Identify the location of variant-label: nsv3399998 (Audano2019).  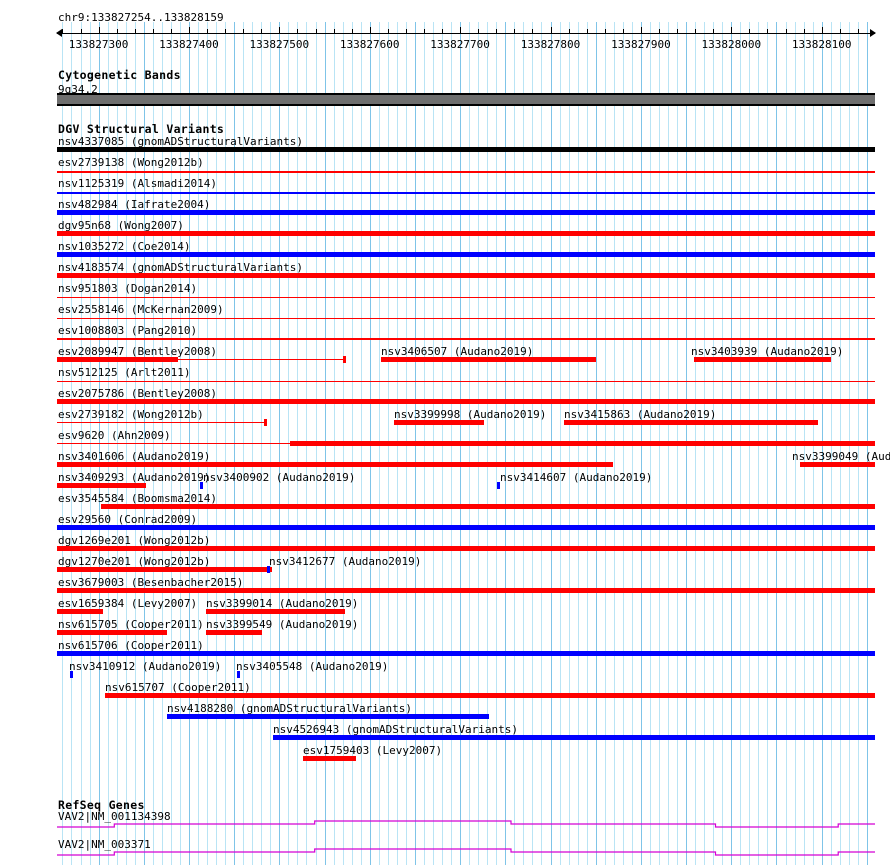
(470, 414).